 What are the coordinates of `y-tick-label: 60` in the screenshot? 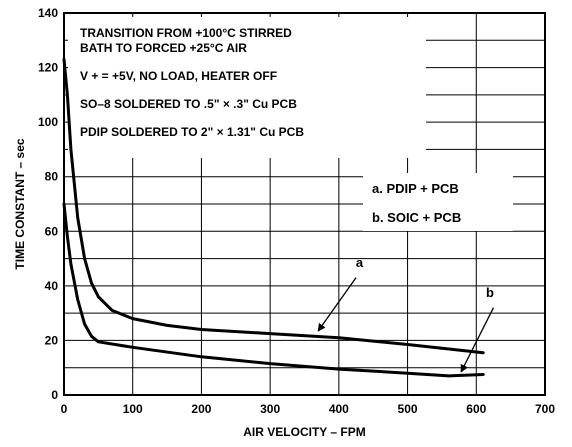 It's located at (52, 231).